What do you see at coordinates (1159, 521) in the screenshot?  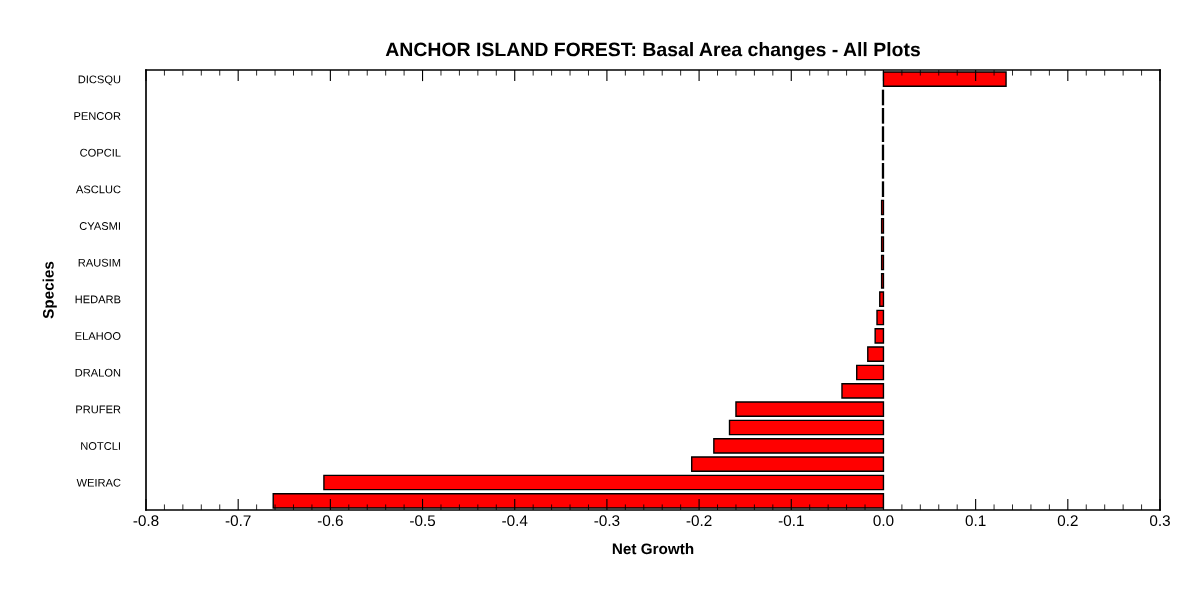 I see `x-tick-label: 0.3` at bounding box center [1159, 521].